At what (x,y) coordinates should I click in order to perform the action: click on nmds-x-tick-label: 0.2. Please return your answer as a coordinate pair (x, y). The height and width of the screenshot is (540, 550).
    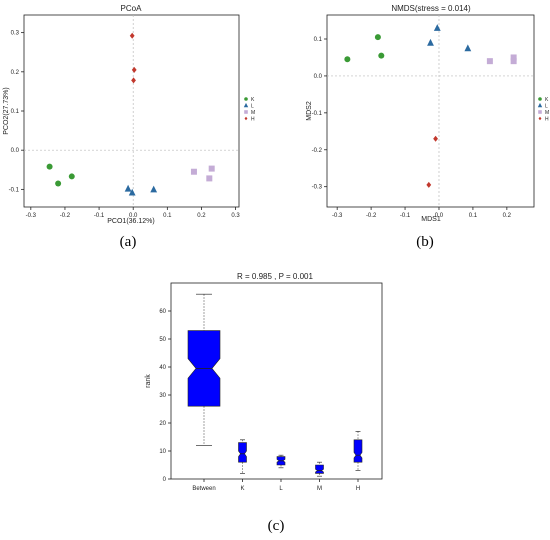
    Looking at the image, I should click on (507, 216).